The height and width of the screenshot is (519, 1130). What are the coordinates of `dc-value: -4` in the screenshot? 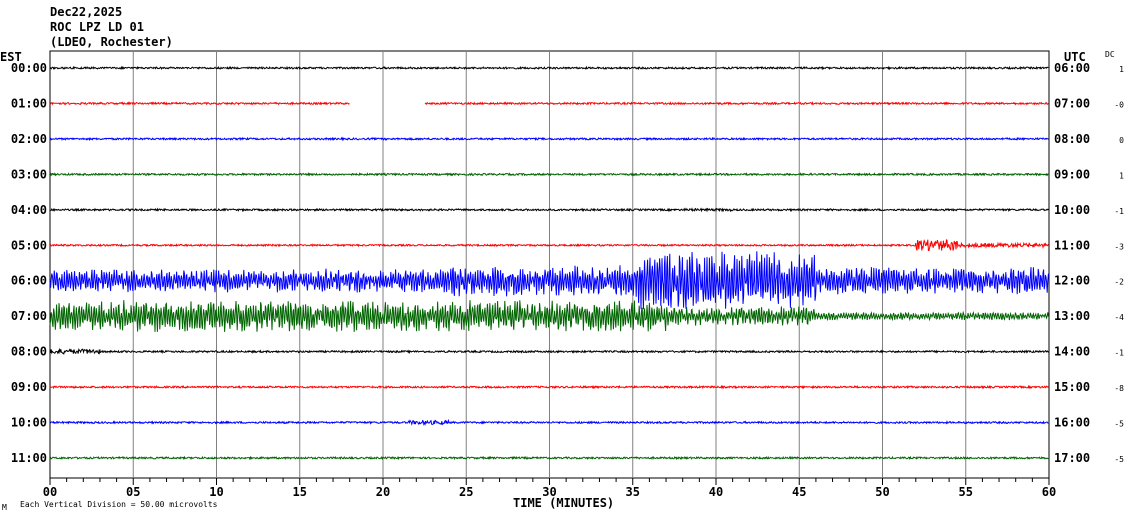 It's located at (1119, 317).